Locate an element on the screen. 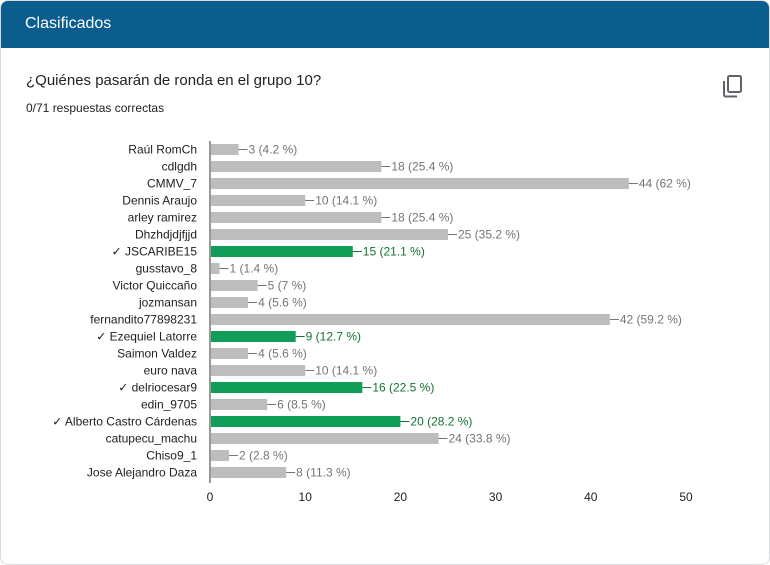  correct-answers-count: 0/71 respuestas correctas is located at coordinates (95, 108).